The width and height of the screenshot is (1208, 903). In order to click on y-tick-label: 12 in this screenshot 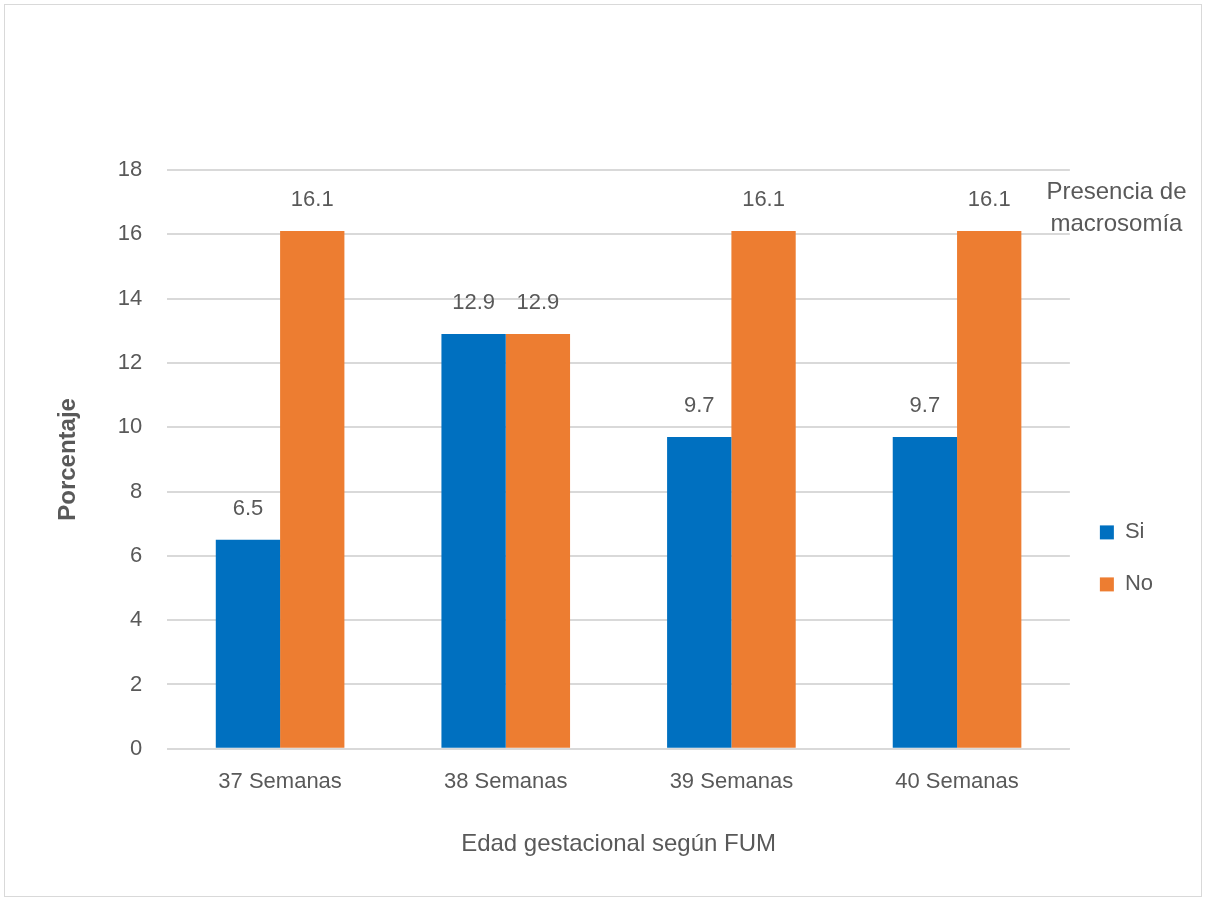, I will do `click(130, 361)`.